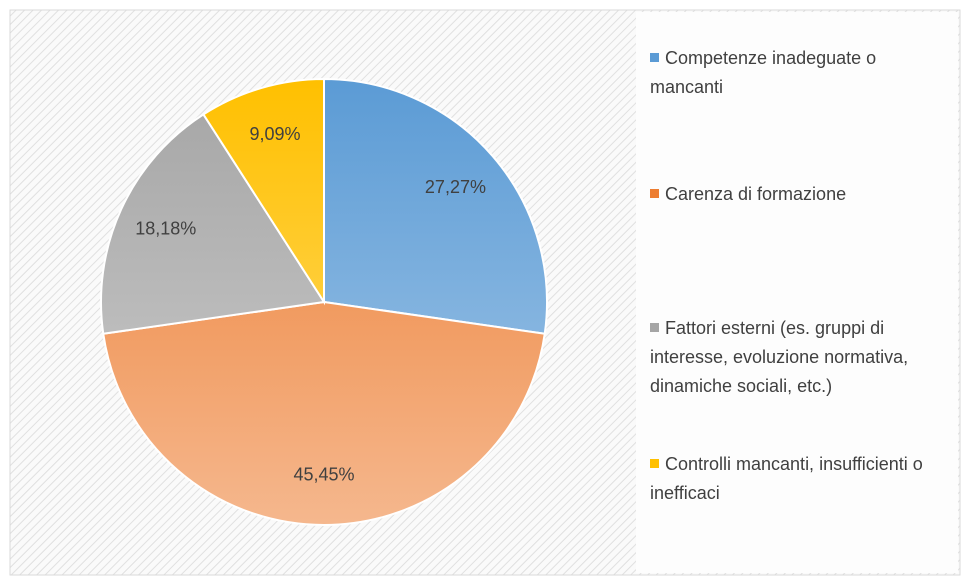  I want to click on data-label: 27,27%, so click(455, 187).